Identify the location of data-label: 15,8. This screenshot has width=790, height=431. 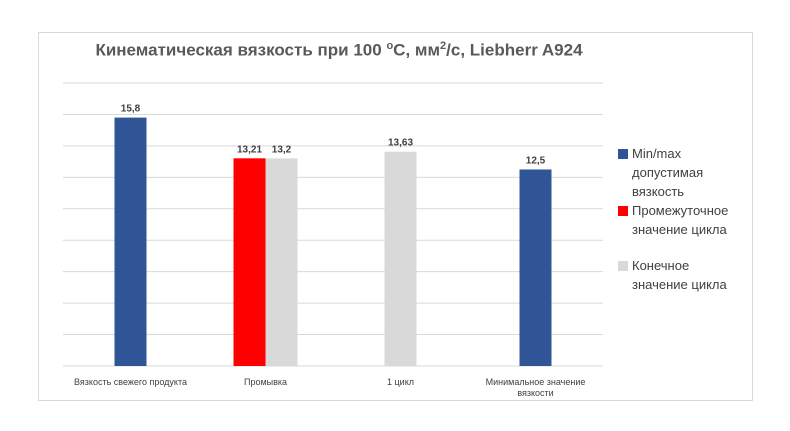
(131, 109).